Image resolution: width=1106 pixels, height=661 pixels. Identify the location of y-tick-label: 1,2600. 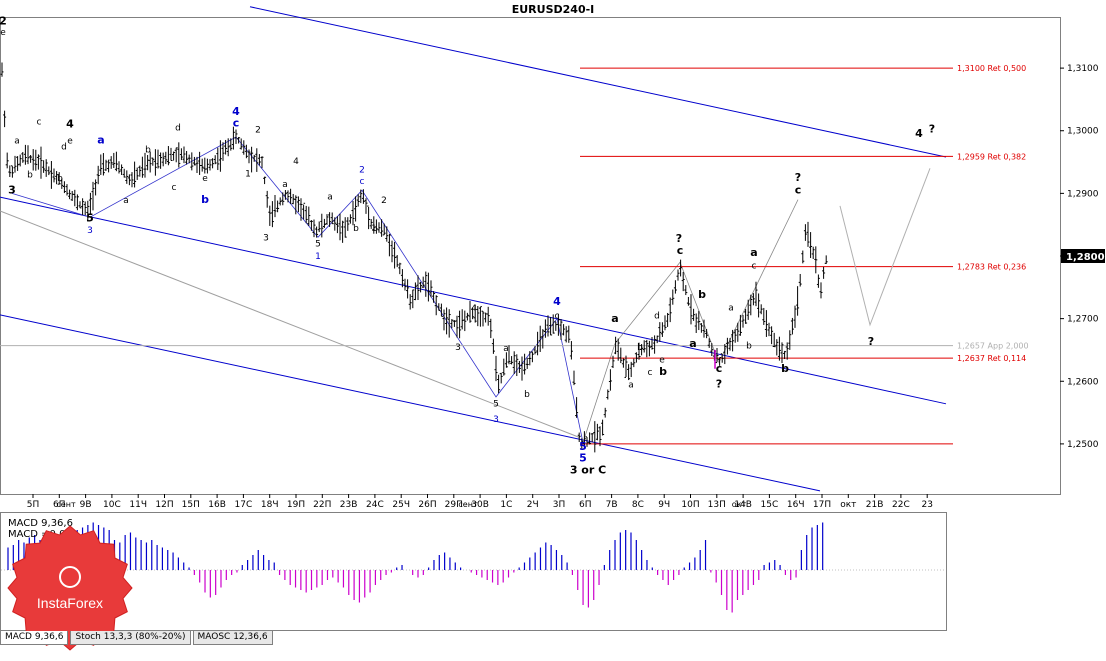
(1083, 382).